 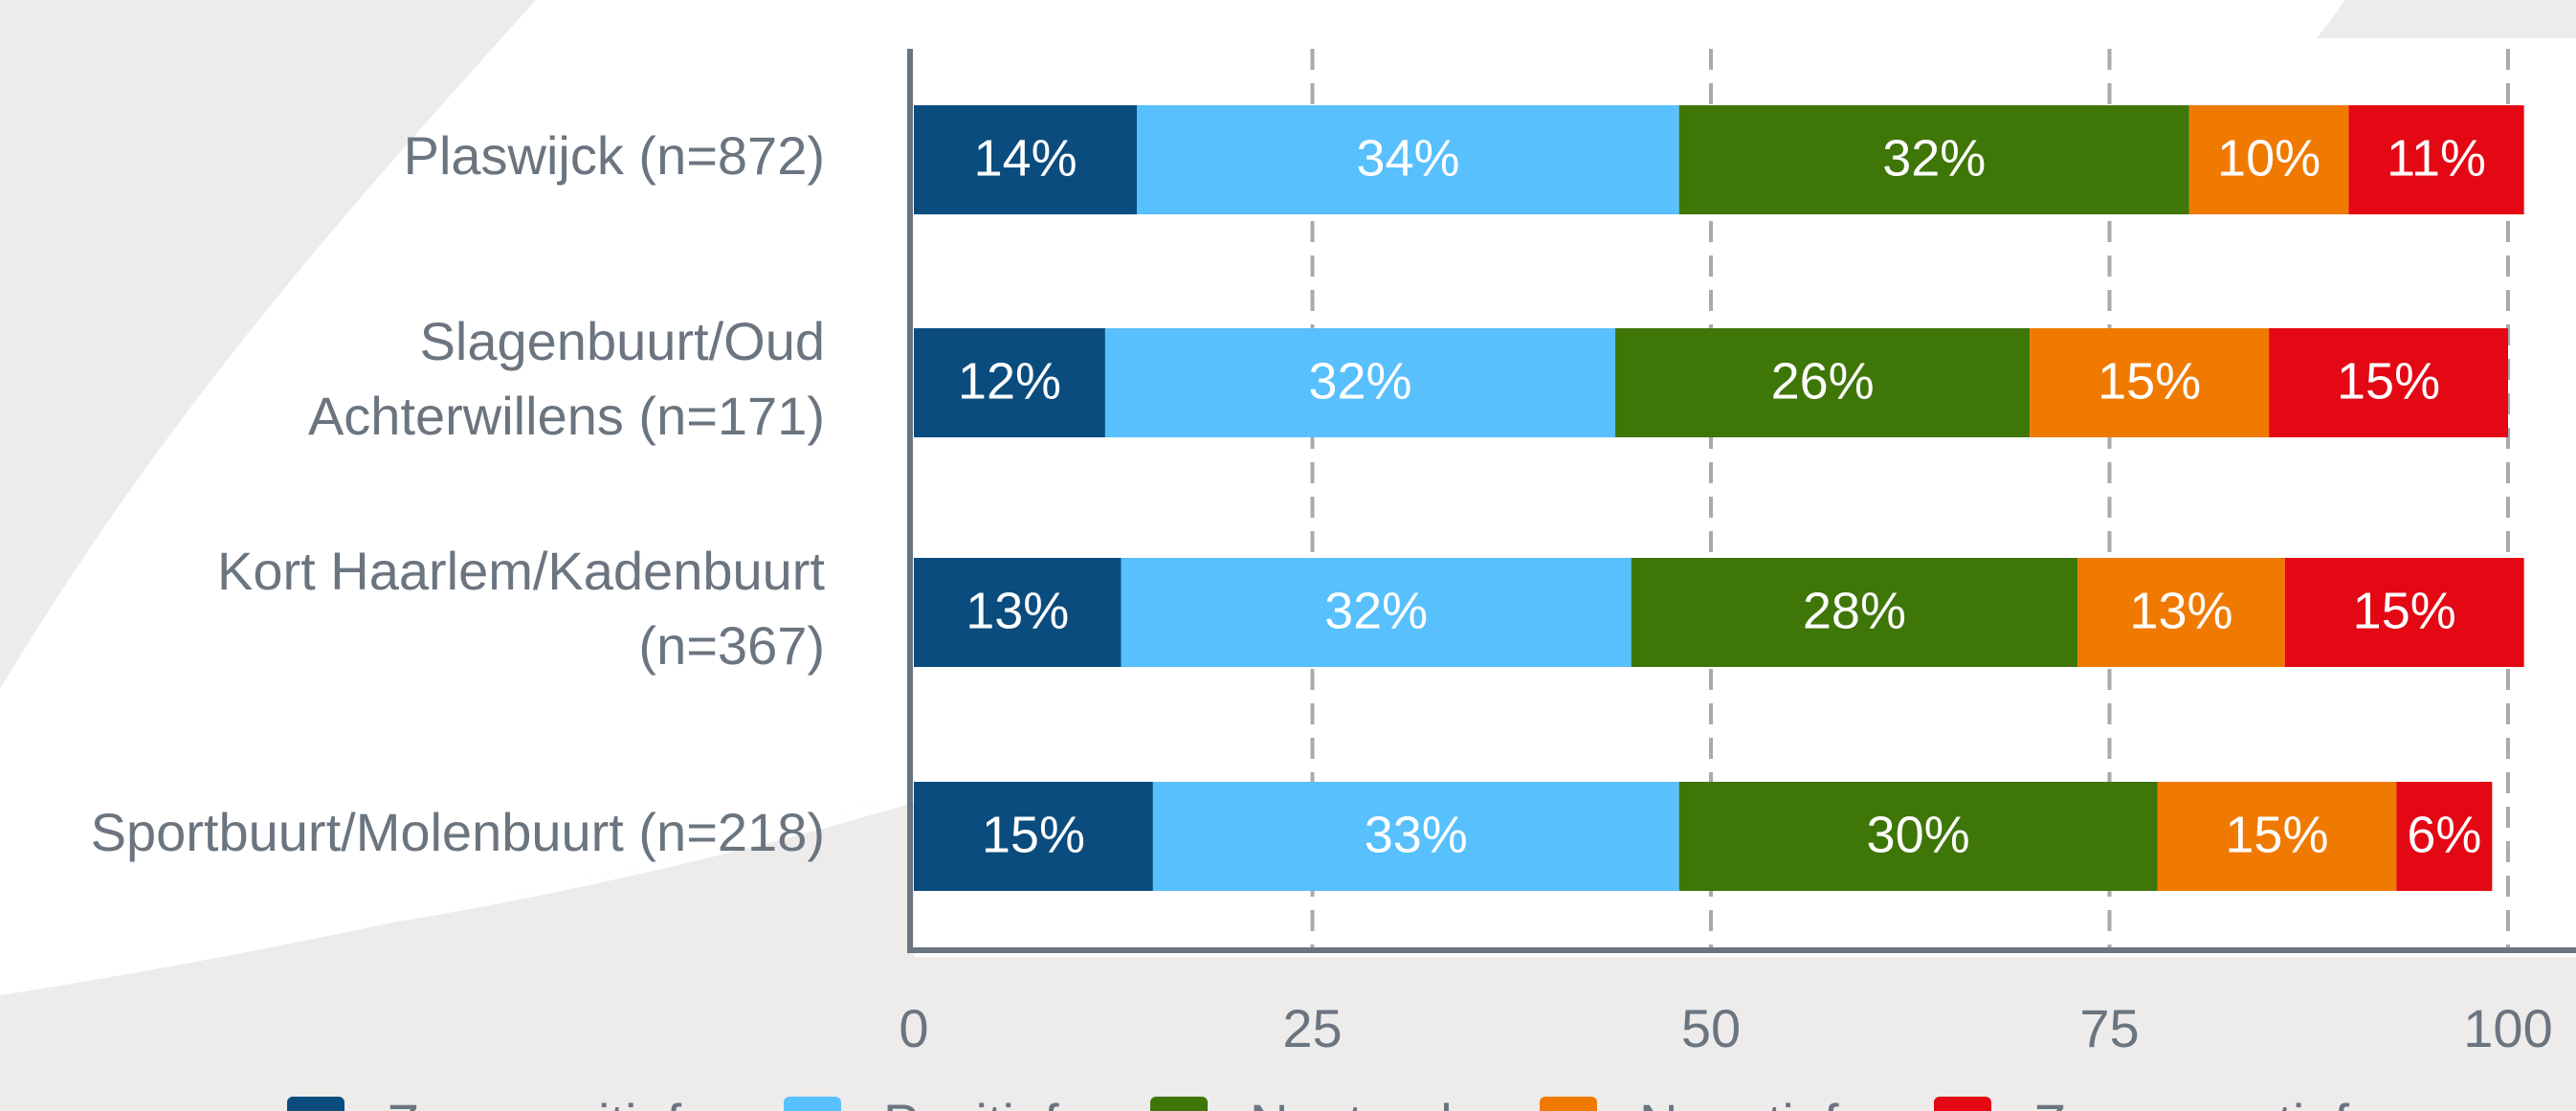 I want to click on data-label: 11%, so click(x=2436, y=158).